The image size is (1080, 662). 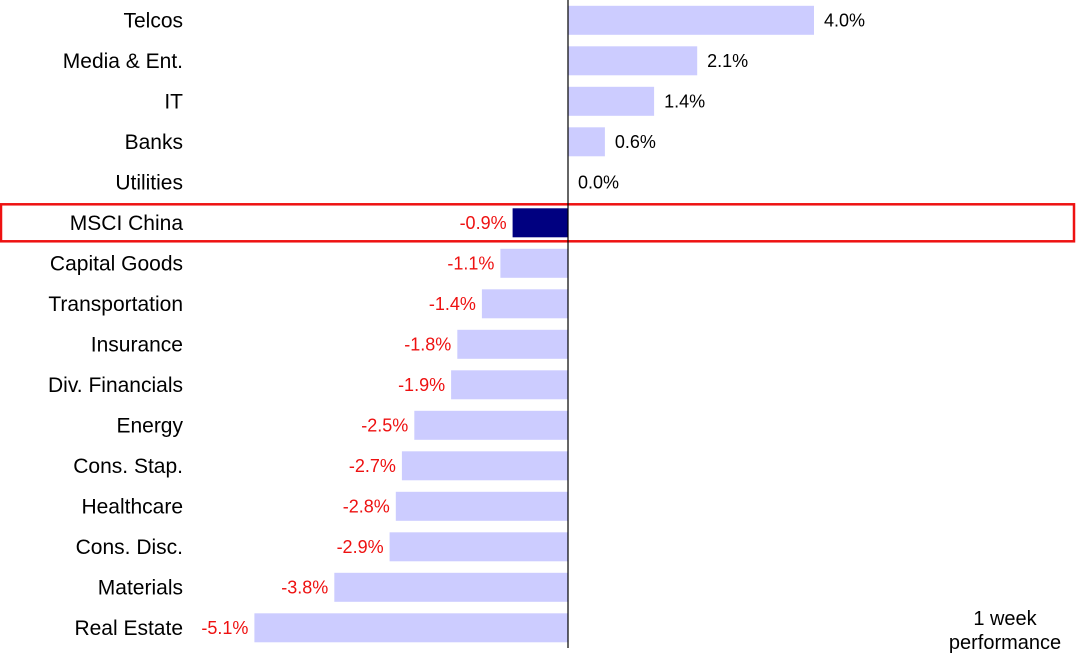 What do you see at coordinates (127, 223) in the screenshot?
I see `category-label-msci-china: MSCI China` at bounding box center [127, 223].